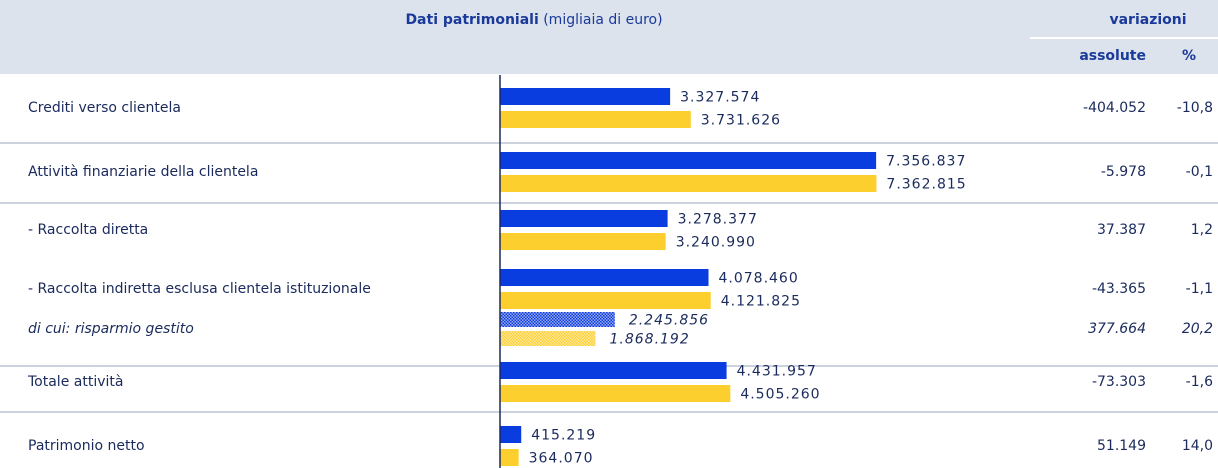  Describe the element at coordinates (1197, 446) in the screenshot. I see `percent-change: 14,0` at that location.